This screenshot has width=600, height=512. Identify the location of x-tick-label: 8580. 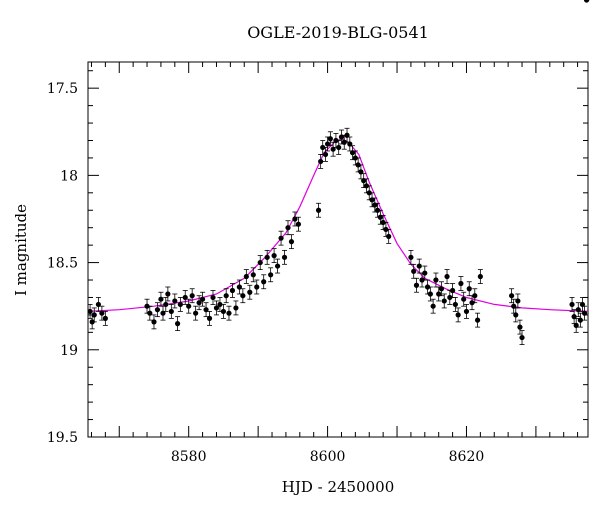
(189, 457).